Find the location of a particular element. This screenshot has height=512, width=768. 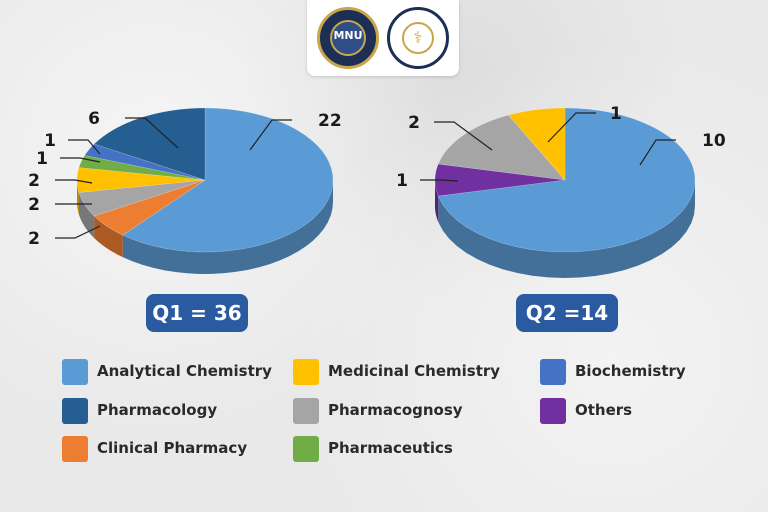

legend-label: Biochemistry is located at coordinates (630, 371).